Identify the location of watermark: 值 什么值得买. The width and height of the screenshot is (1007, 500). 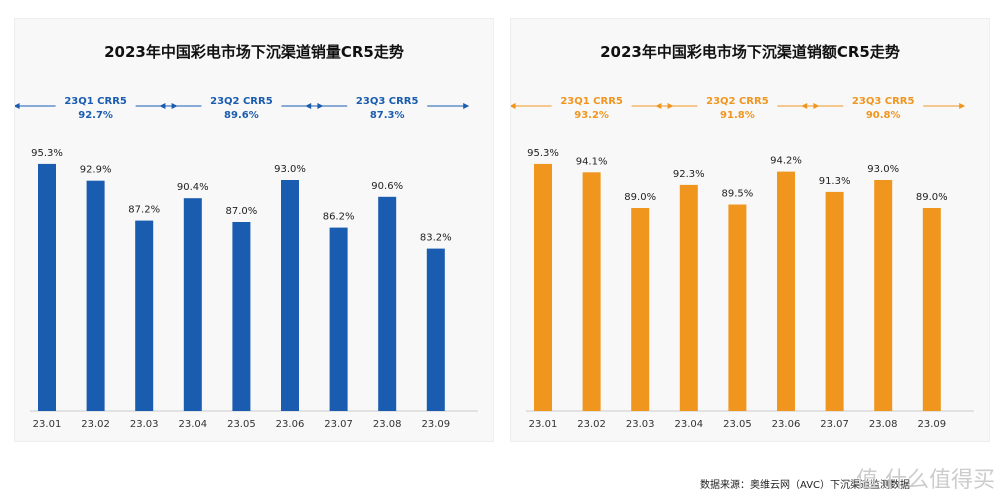
(925, 480).